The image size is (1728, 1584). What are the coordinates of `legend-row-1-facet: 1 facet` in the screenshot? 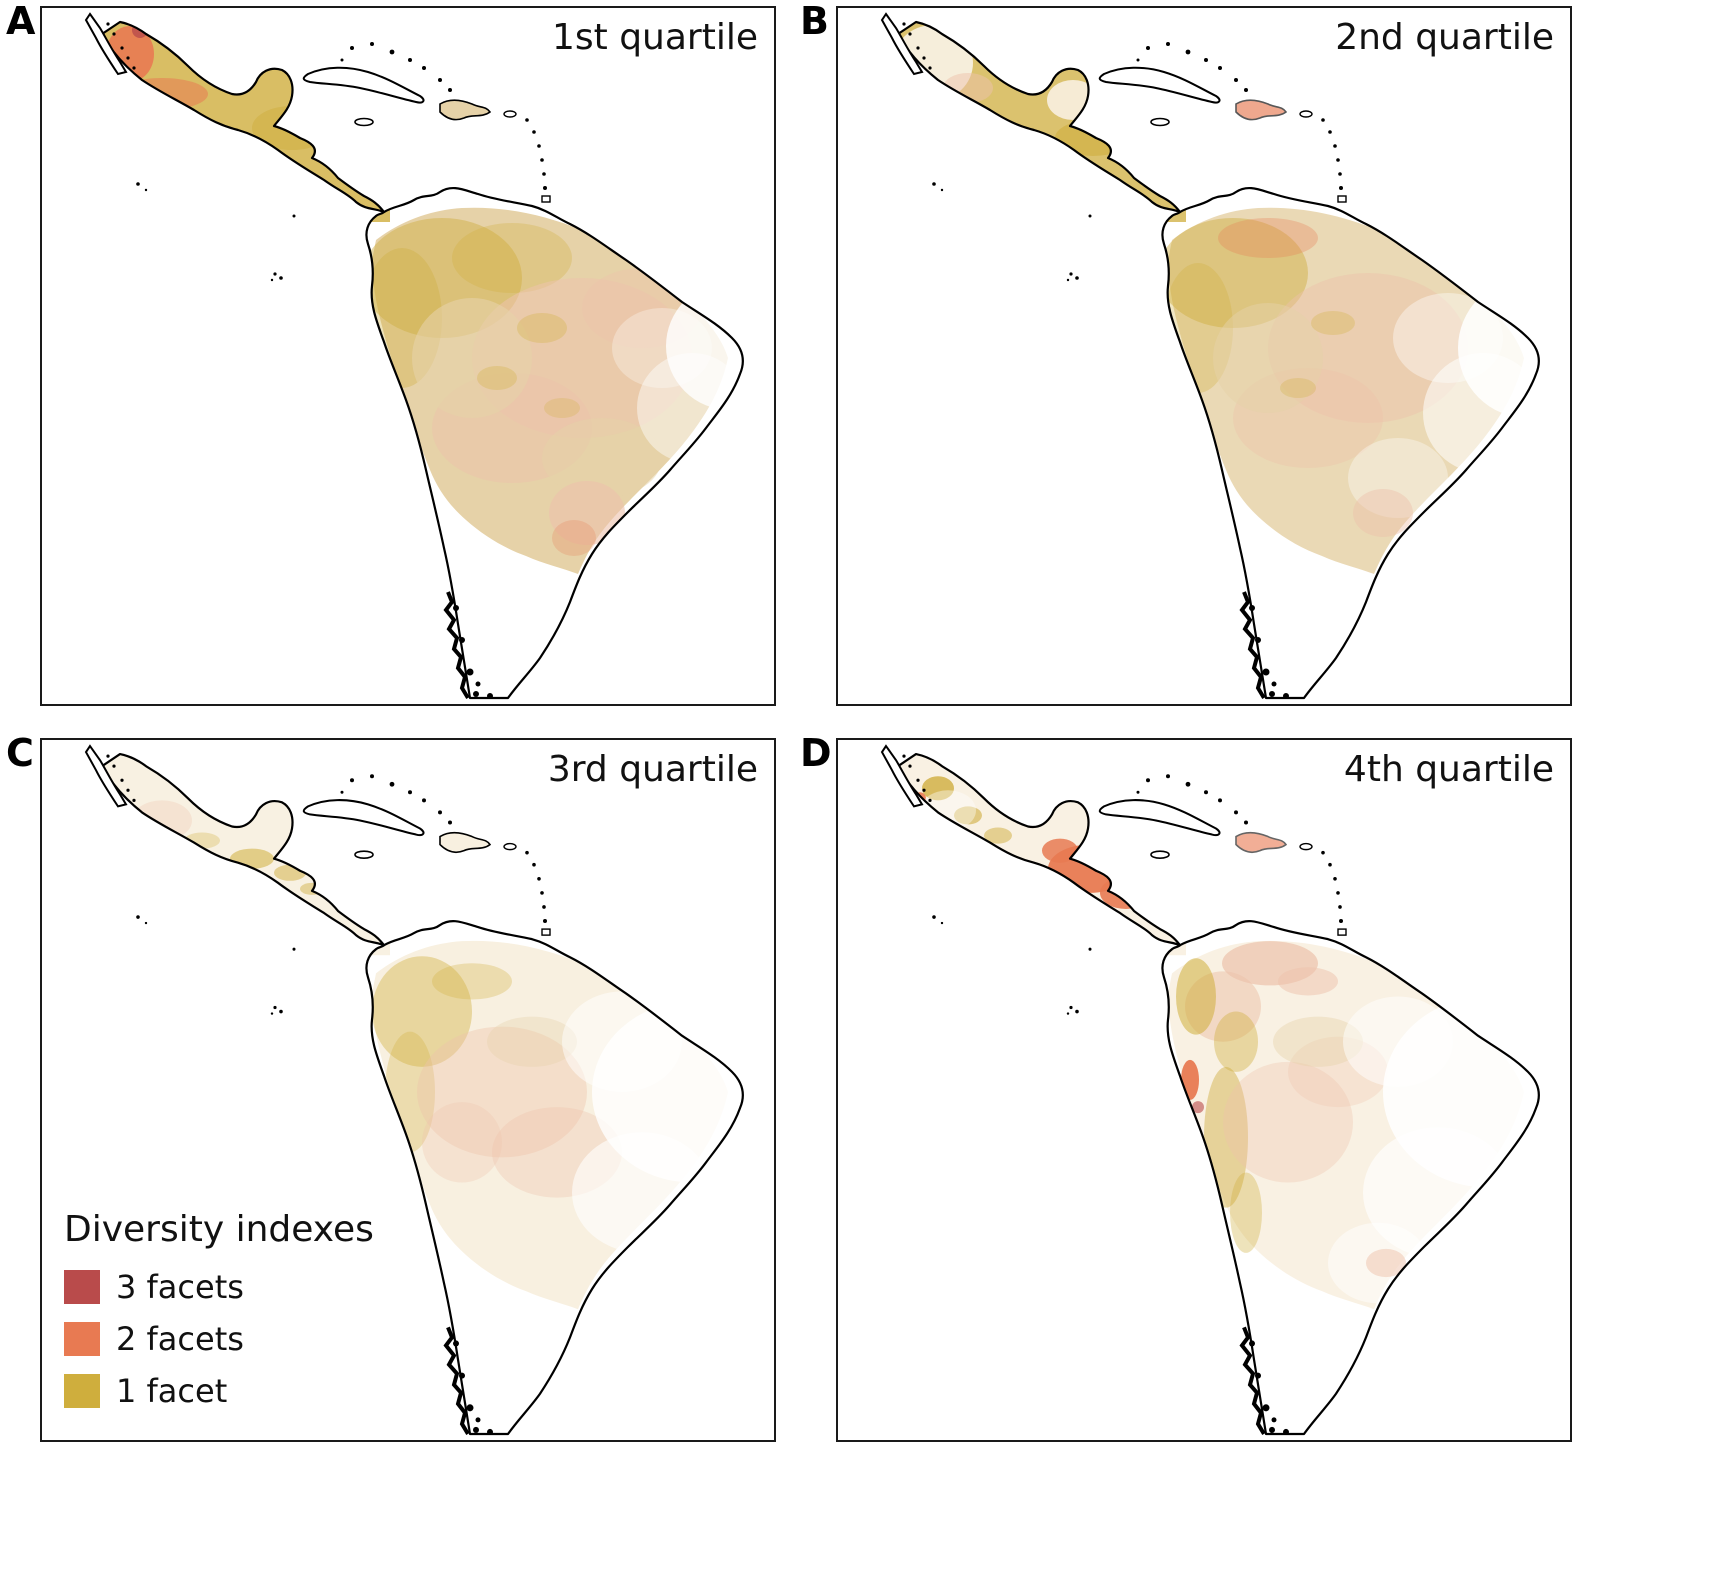 It's located at (219, 1391).